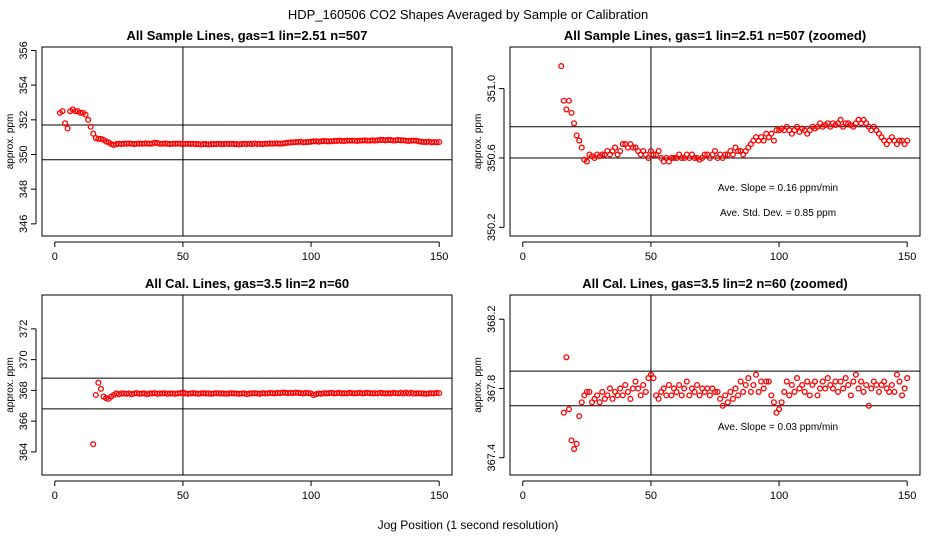 The height and width of the screenshot is (540, 936). I want to click on x-tick-label: 150, so click(907, 257).